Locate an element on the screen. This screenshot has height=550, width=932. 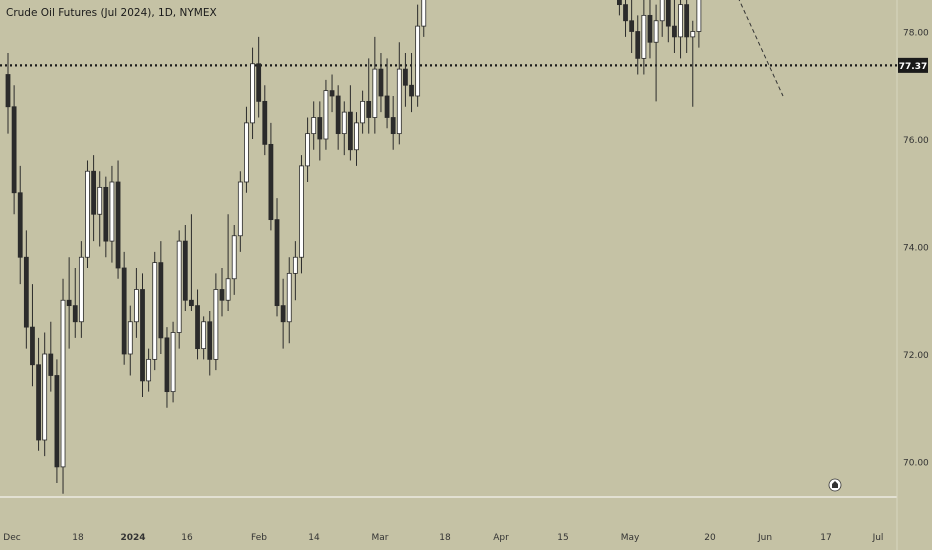
x-tick-label: Apr is located at coordinates (501, 538).